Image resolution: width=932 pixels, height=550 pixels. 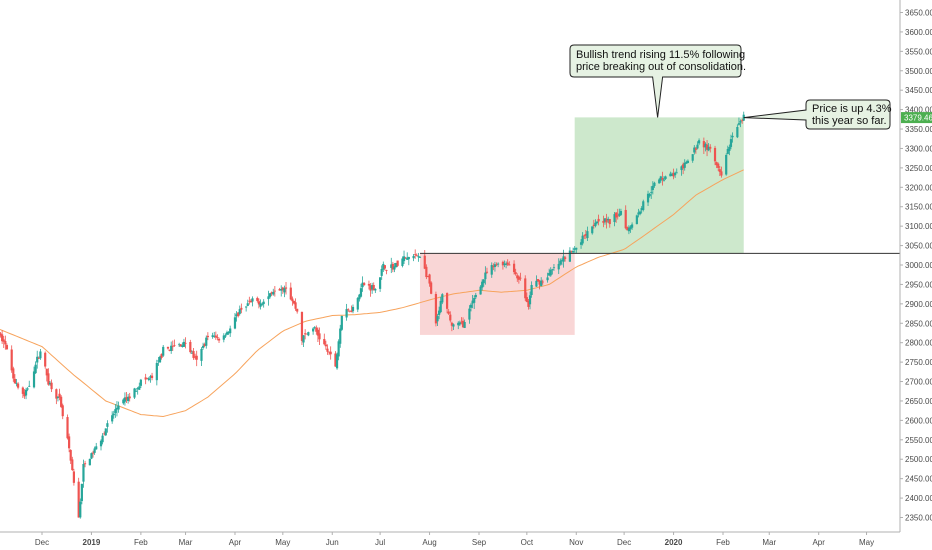 I want to click on price-tick-label: 2950.00, so click(x=918, y=284).